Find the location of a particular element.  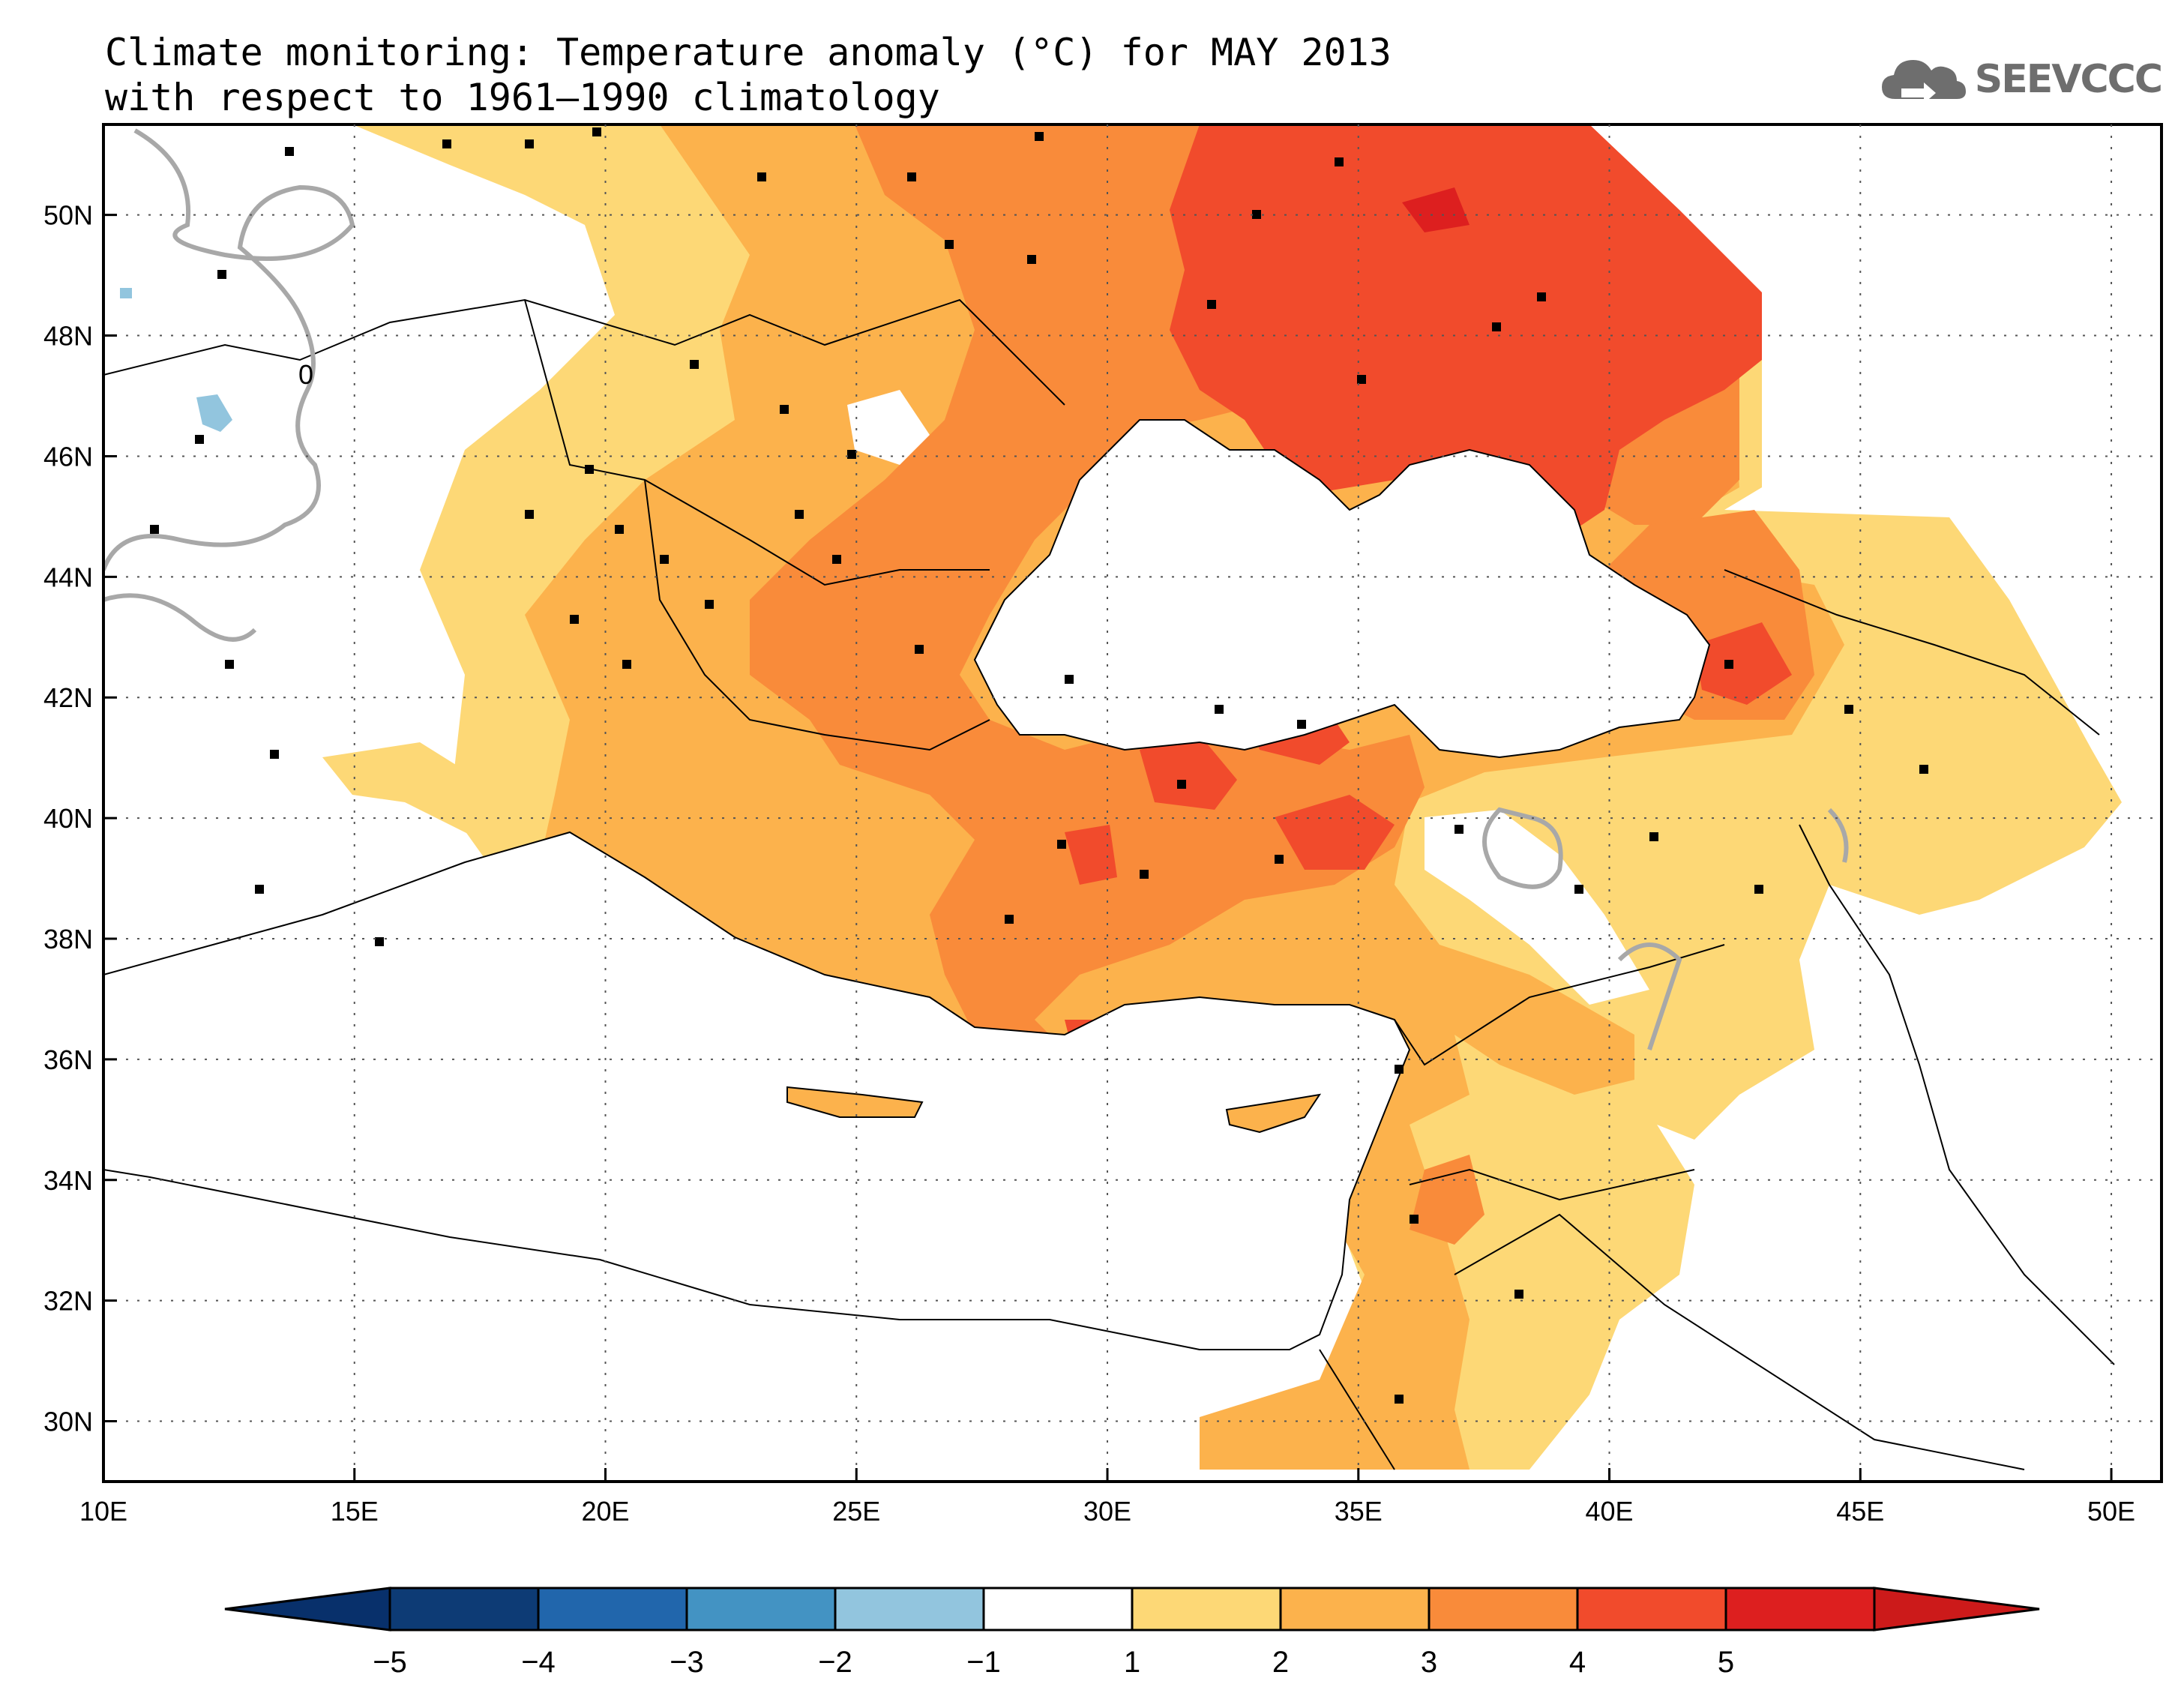

cloud-icon is located at coordinates (1923, 81).